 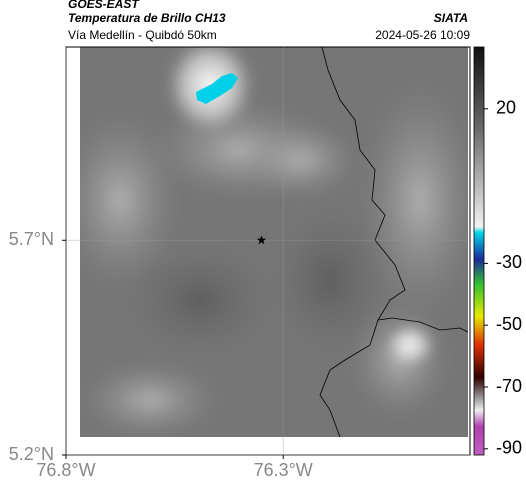 What do you see at coordinates (104, 5) in the screenshot?
I see `source: GOES-EAST` at bounding box center [104, 5].